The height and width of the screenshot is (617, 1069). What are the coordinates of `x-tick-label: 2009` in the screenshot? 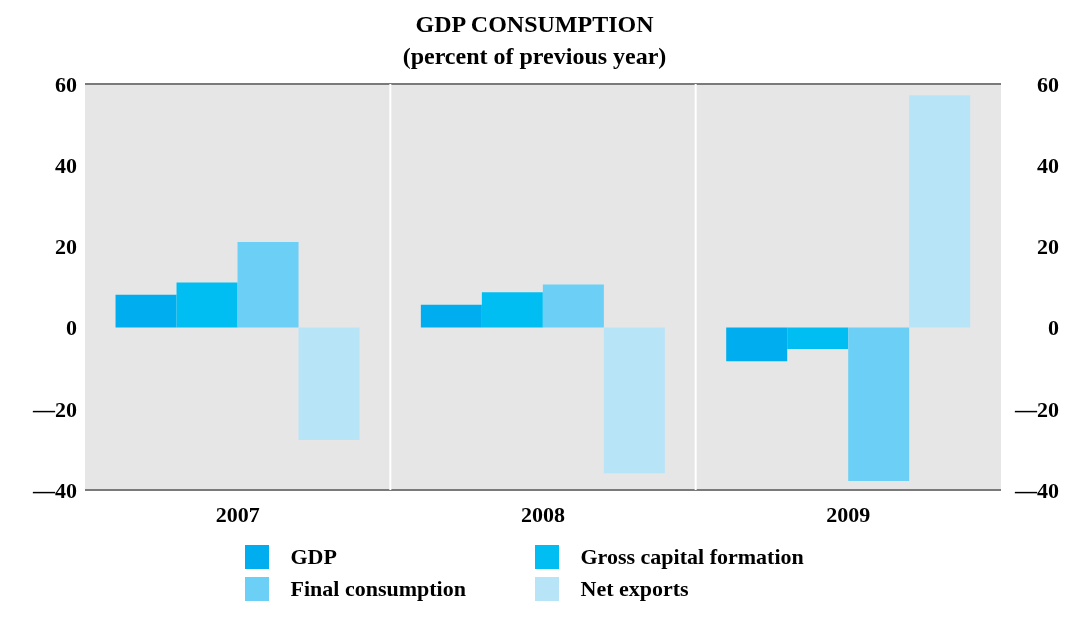 It's located at (848, 514).